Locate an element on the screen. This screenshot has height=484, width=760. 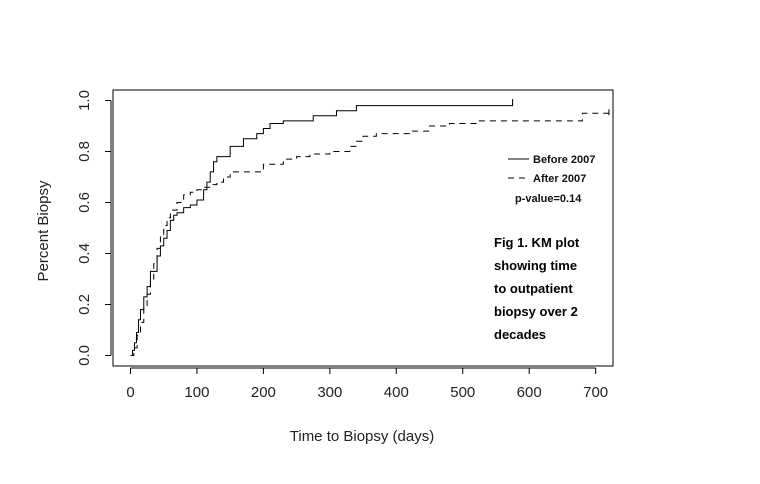
y-tick-label: 0.4 is located at coordinates (84, 253).